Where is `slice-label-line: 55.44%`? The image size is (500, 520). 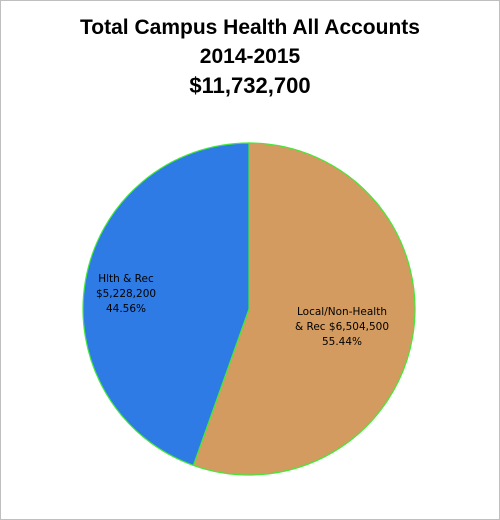 slice-label-line: 55.44% is located at coordinates (342, 342).